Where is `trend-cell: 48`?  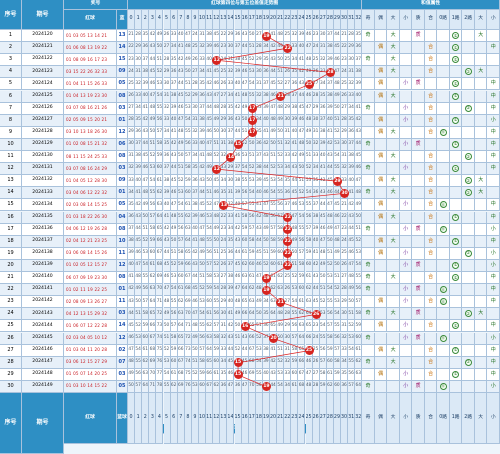
trend-cell: 48 is located at coordinates (281, 36).